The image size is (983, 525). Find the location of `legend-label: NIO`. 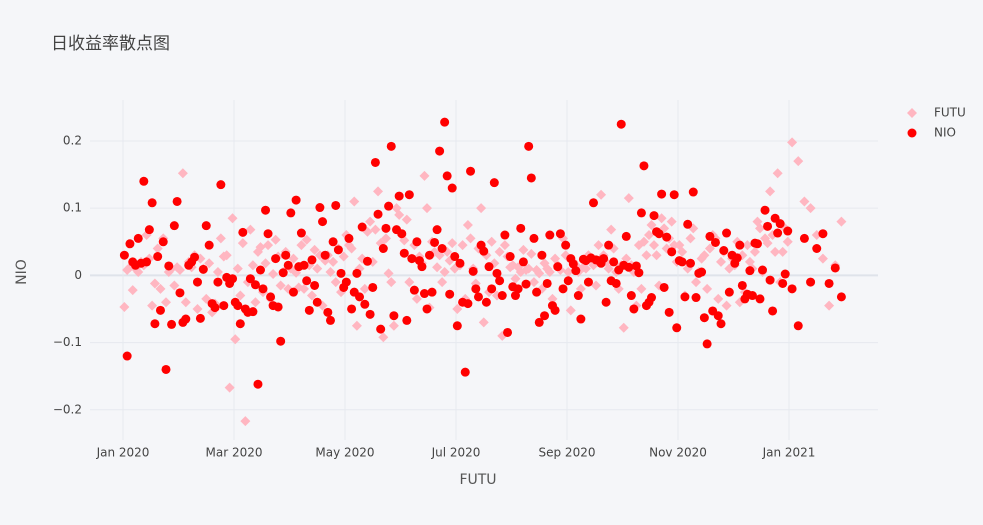

legend-label: NIO is located at coordinates (945, 133).